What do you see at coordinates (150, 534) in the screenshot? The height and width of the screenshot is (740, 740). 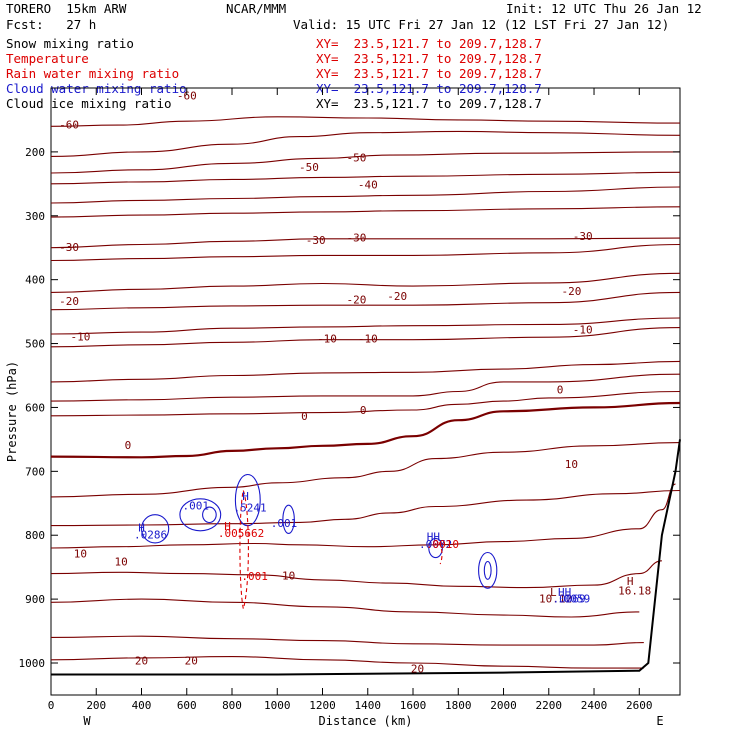 I see `contour-label: .0286` at bounding box center [150, 534].